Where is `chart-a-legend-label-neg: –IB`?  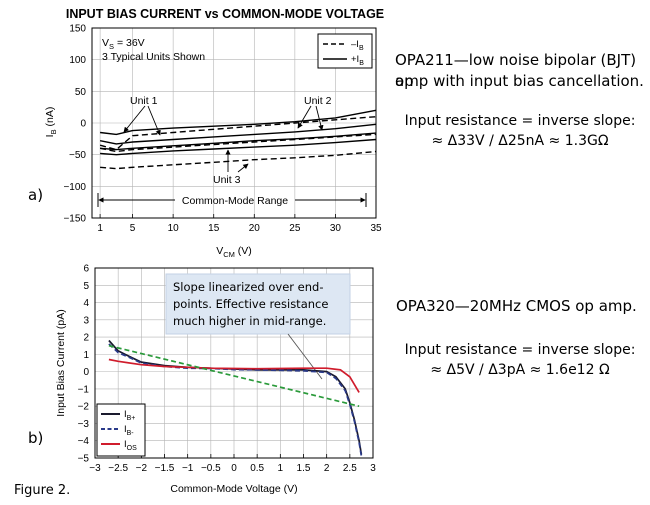 chart-a-legend-label-neg: –IB is located at coordinates (357, 45).